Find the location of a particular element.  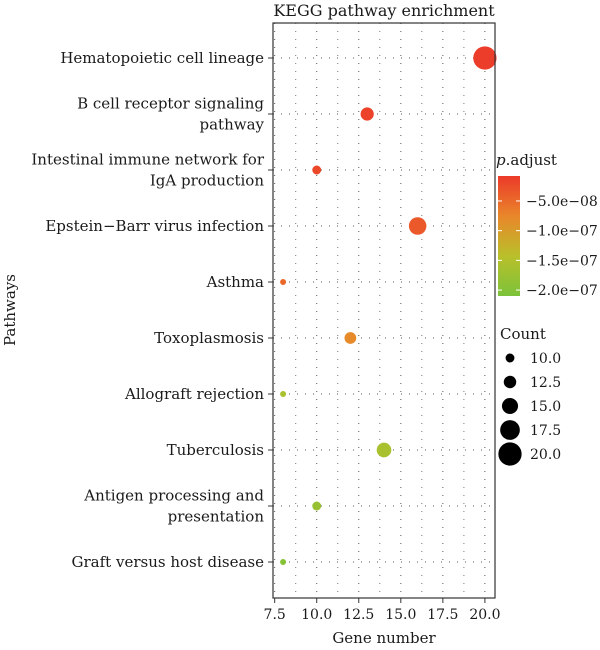

y-category-label: IgA production is located at coordinates (207, 181).